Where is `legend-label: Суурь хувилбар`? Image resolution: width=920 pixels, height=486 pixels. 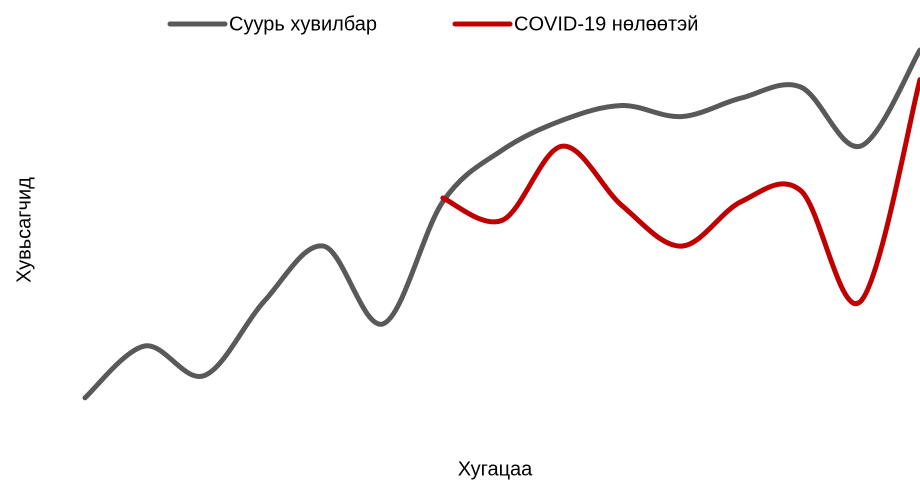 legend-label: Суурь хувилбар is located at coordinates (303, 24).